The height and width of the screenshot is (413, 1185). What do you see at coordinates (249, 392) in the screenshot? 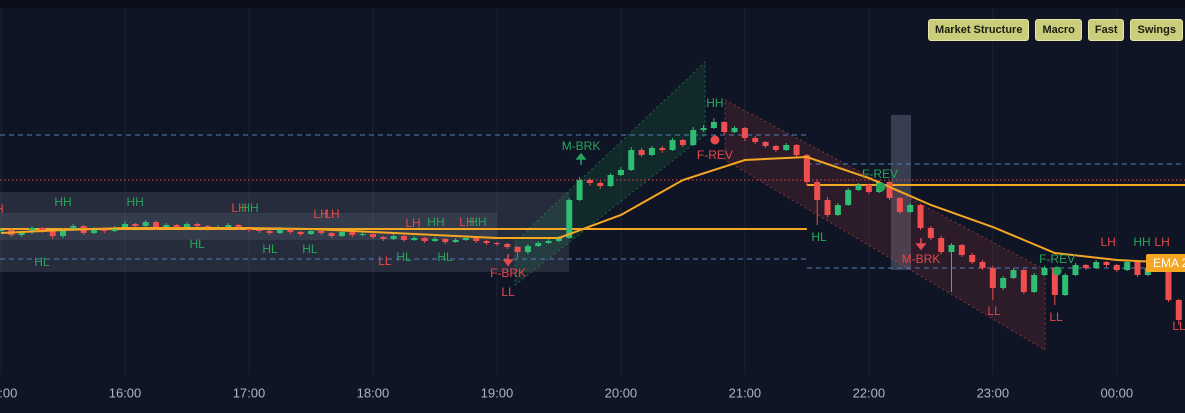
I see `x-tick-label: 17:00` at bounding box center [249, 392].